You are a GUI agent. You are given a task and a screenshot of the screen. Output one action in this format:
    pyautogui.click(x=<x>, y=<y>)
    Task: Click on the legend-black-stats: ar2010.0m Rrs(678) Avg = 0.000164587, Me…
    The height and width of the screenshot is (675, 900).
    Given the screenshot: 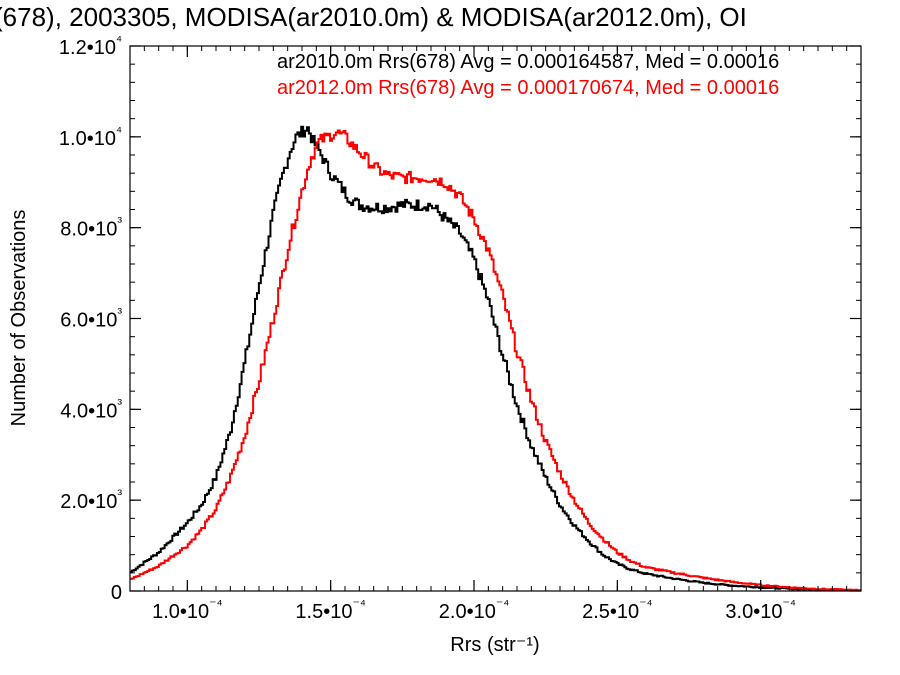 What is the action you would take?
    pyautogui.click(x=528, y=62)
    